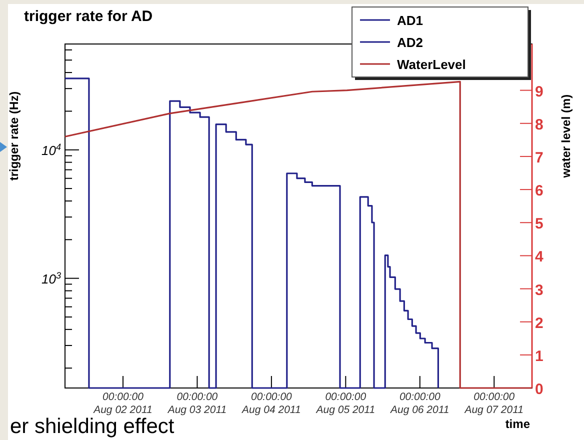 Image resolution: width=584 pixels, height=440 pixels. I want to click on y2-tick-label: 4, so click(539, 257).